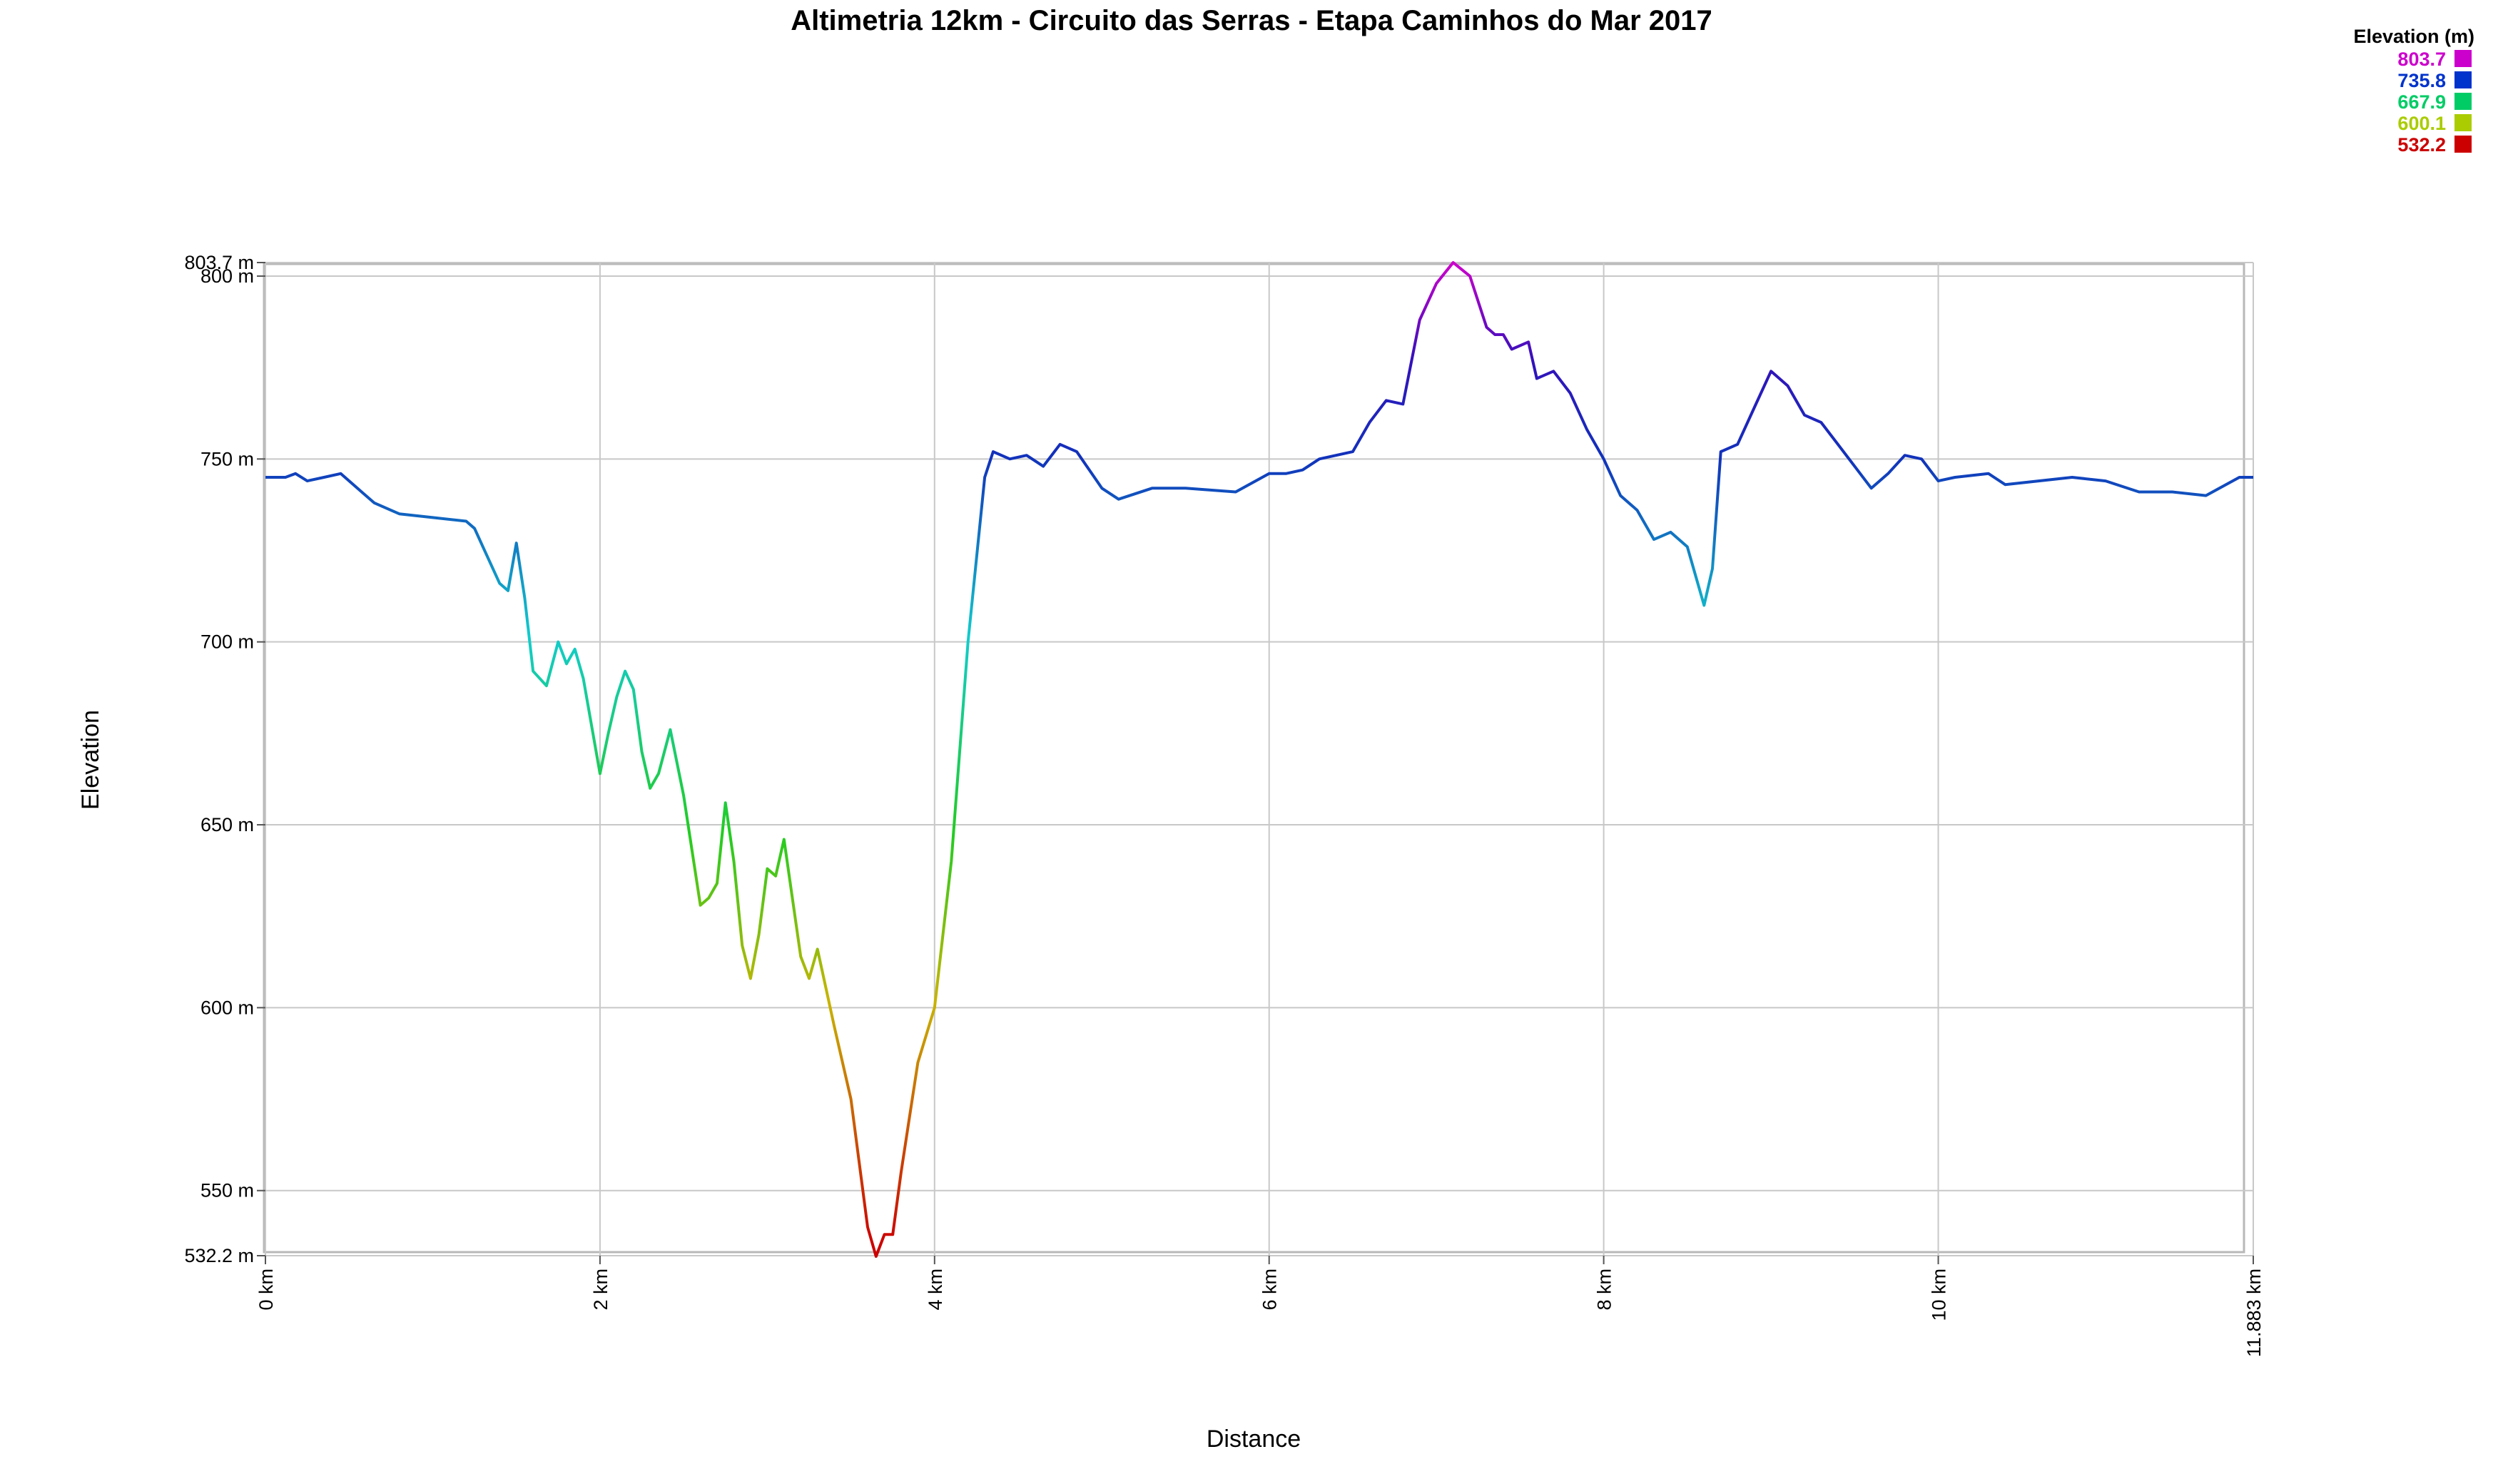  What do you see at coordinates (2421, 80) in the screenshot?
I see `legend-entry-label: 735.8` at bounding box center [2421, 80].